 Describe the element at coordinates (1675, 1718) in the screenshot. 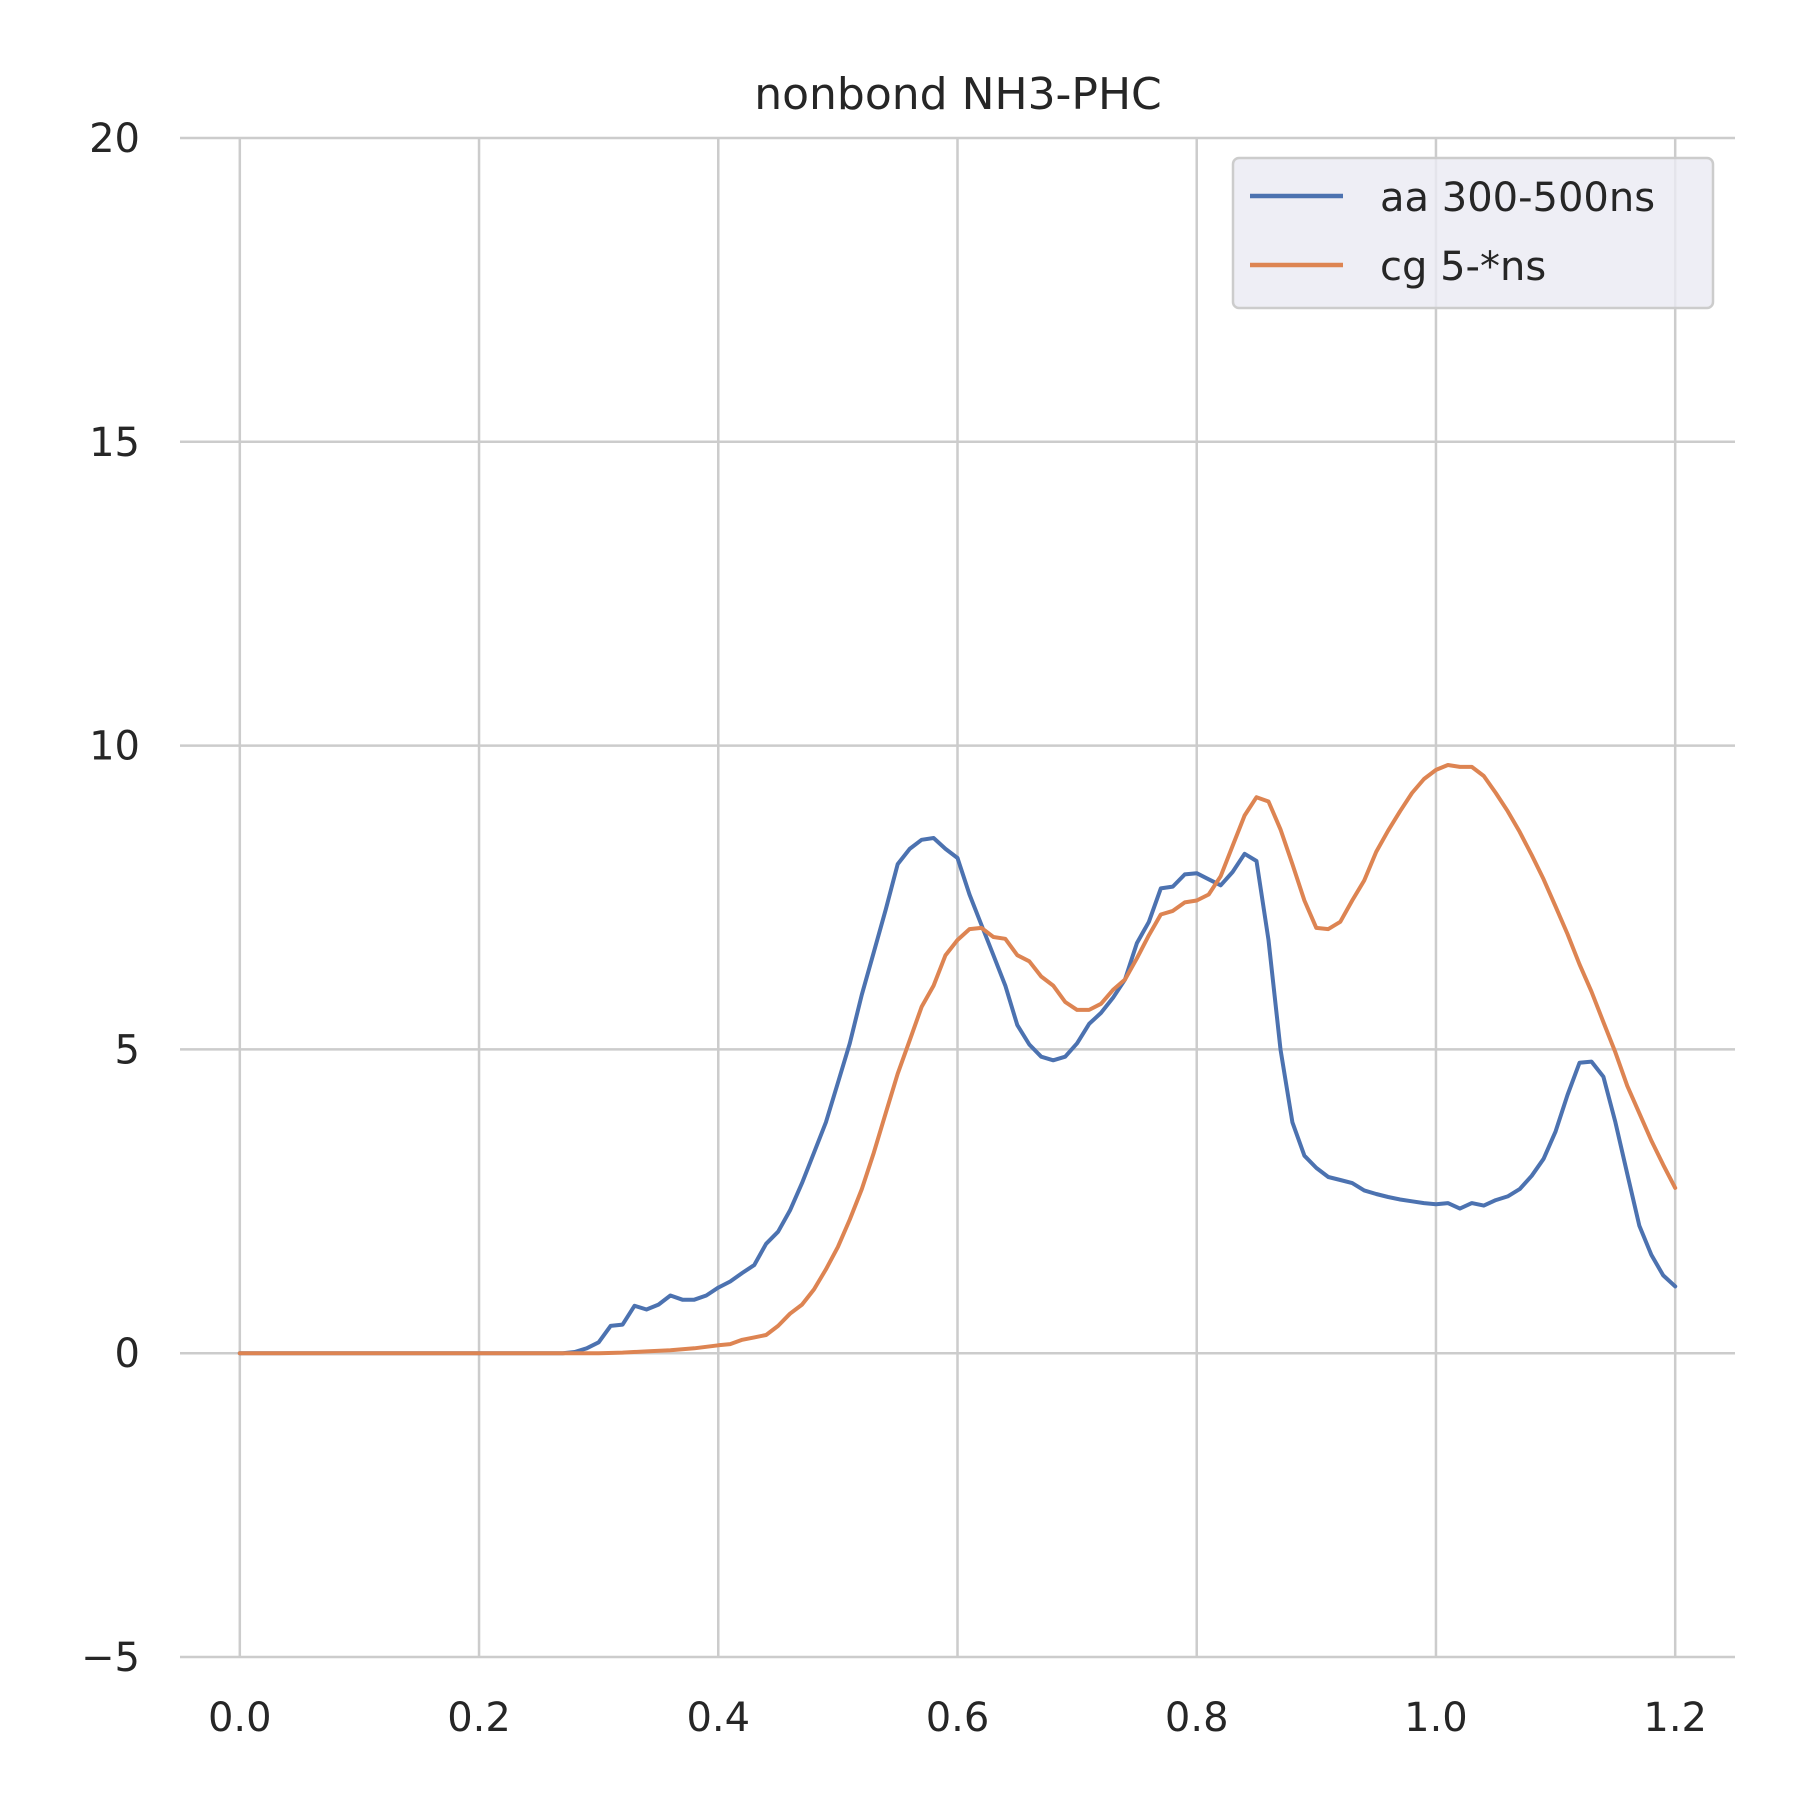

I see `x-tick-label: 1.2` at that location.